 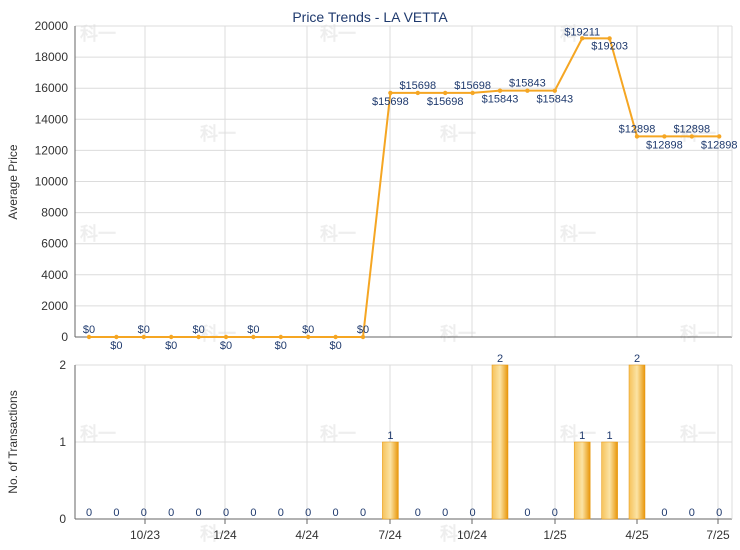 What do you see at coordinates (637, 359) in the screenshot?
I see `transaction-label-20: 2` at bounding box center [637, 359].